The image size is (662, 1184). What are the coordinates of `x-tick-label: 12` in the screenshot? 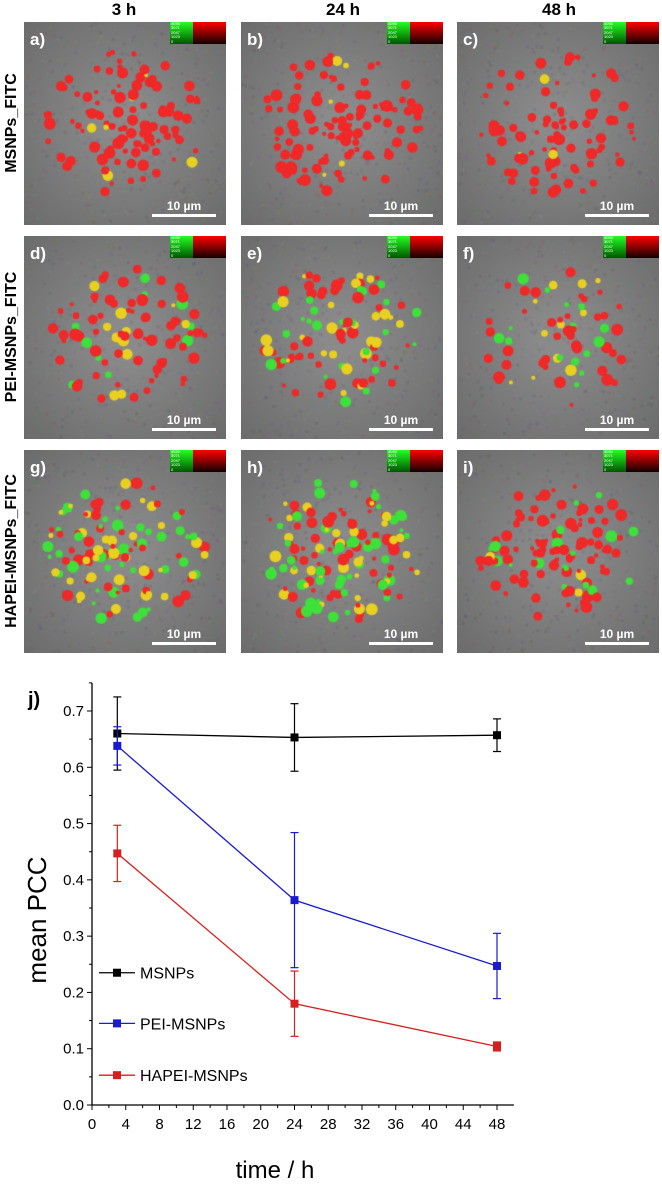 It's located at (193, 1124).